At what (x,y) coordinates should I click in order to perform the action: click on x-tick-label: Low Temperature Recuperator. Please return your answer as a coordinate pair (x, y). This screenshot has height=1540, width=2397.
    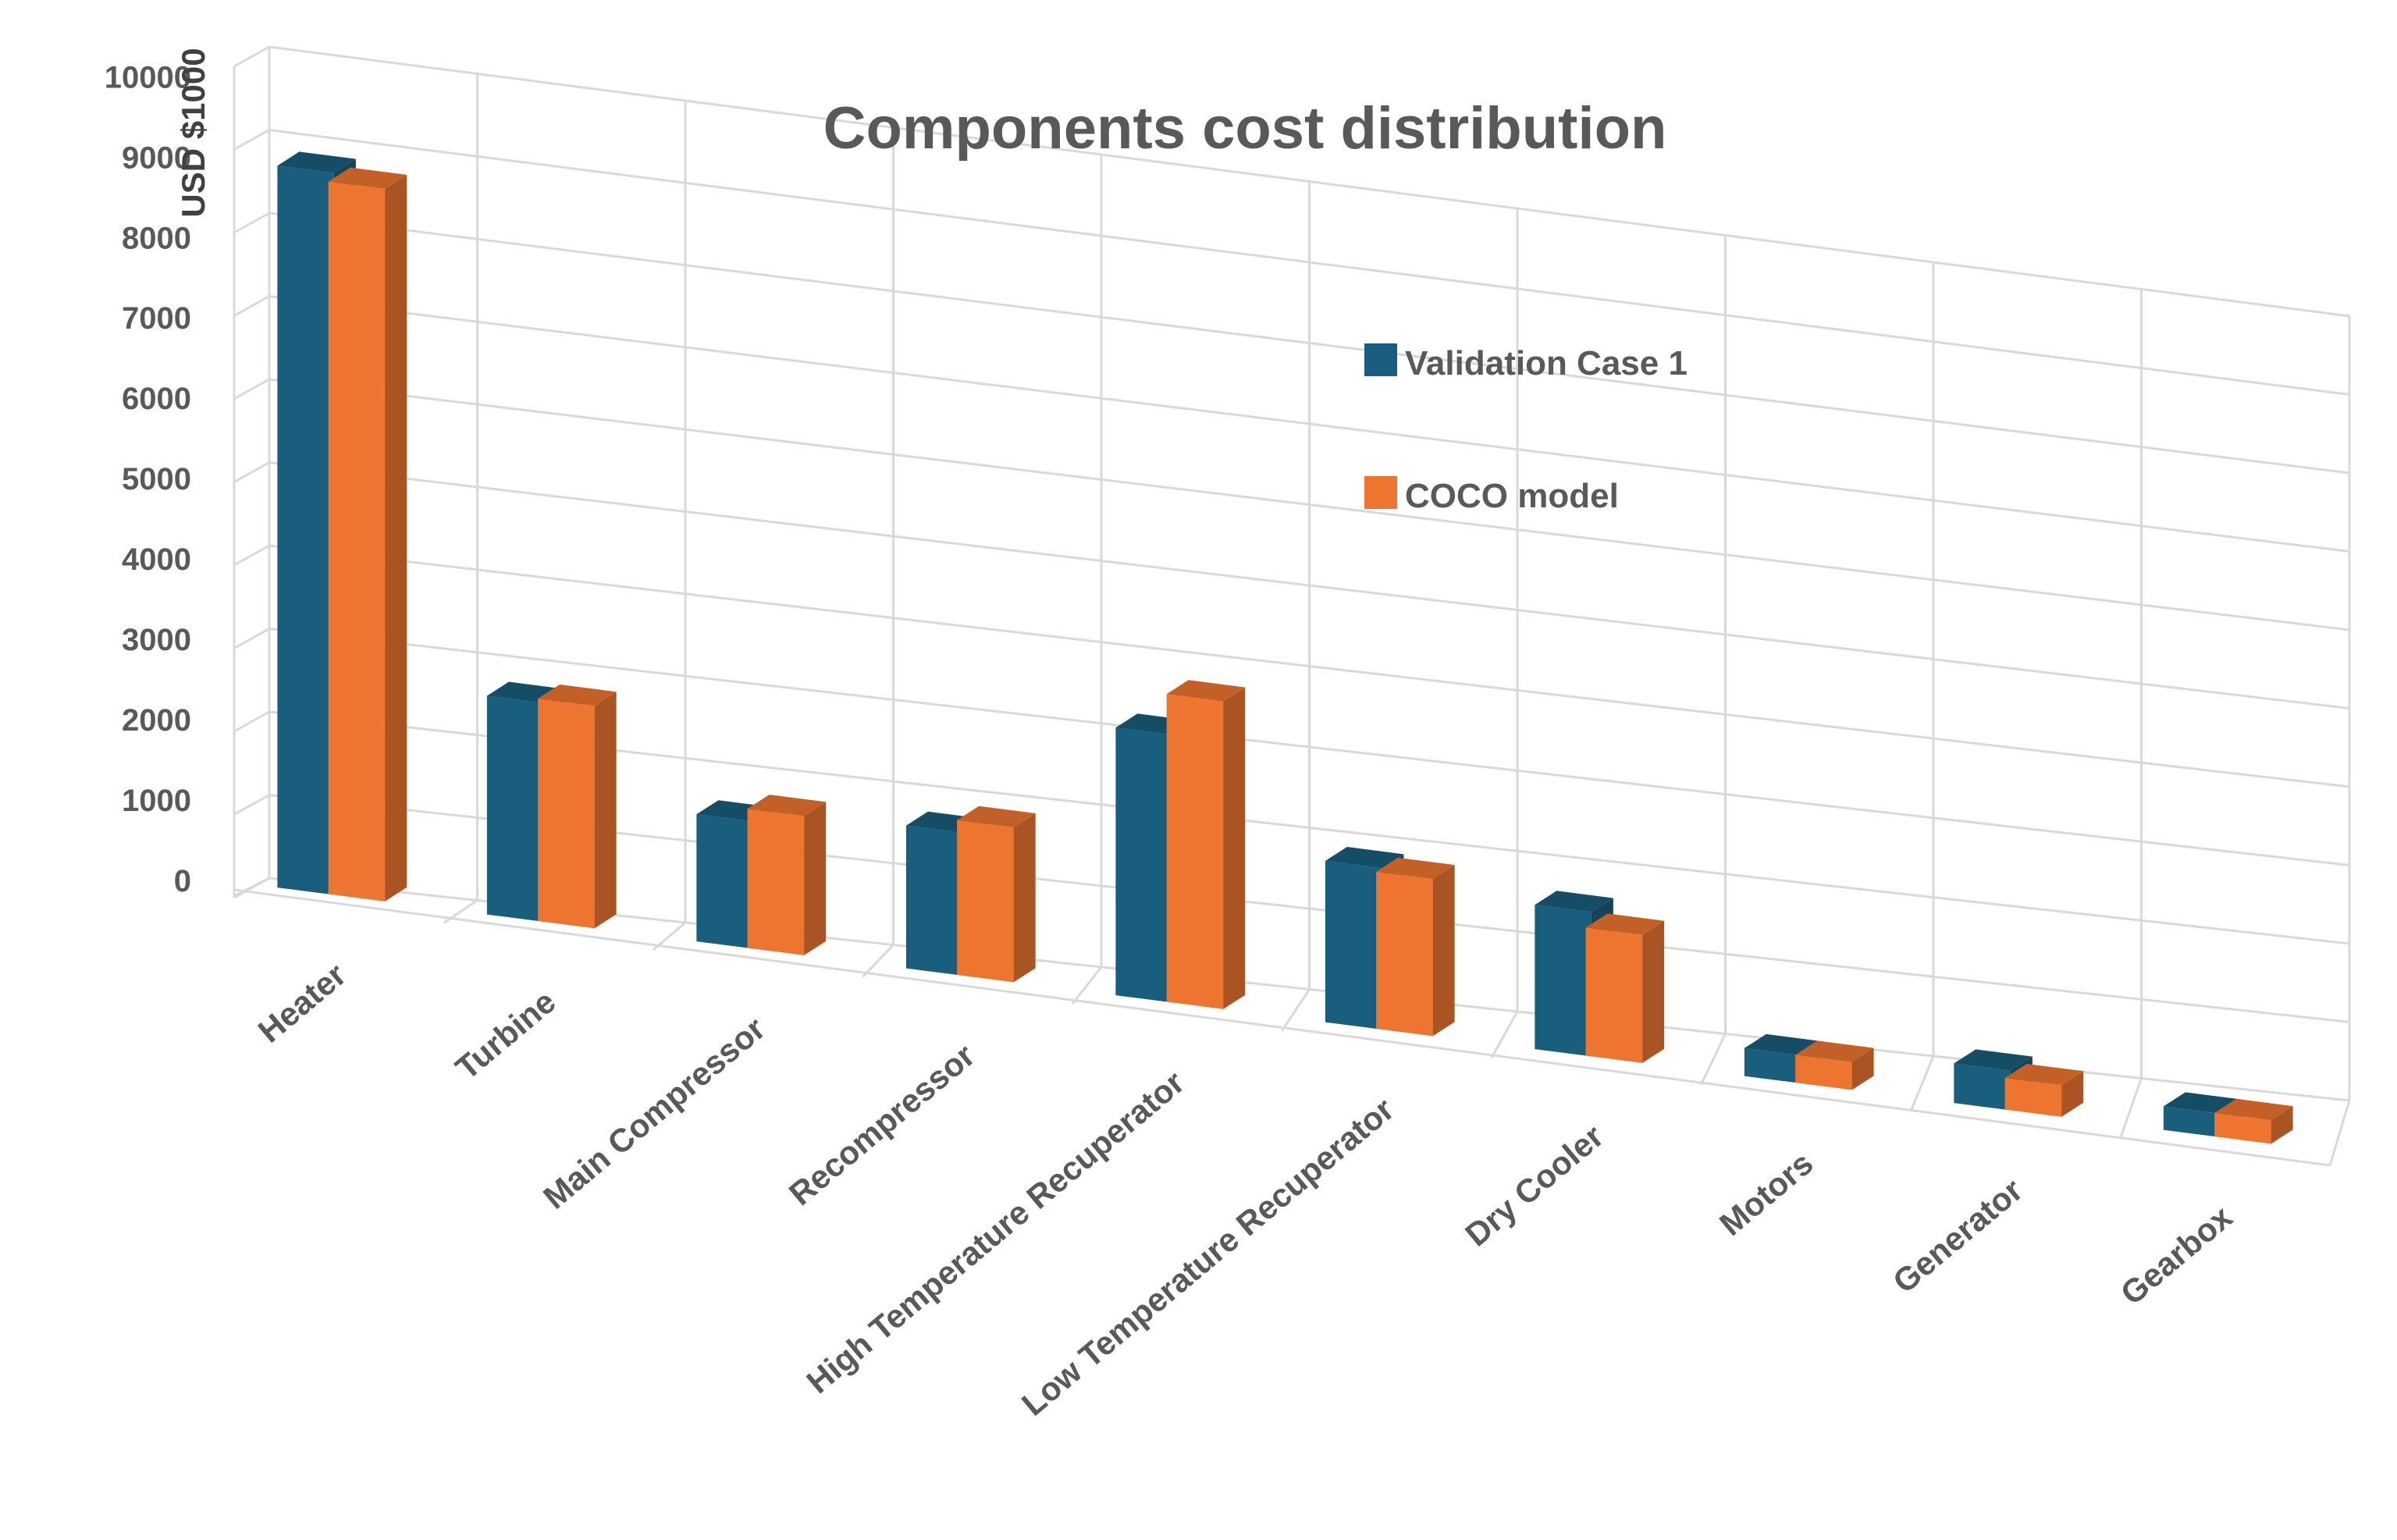
    Looking at the image, I should click on (1207, 1256).